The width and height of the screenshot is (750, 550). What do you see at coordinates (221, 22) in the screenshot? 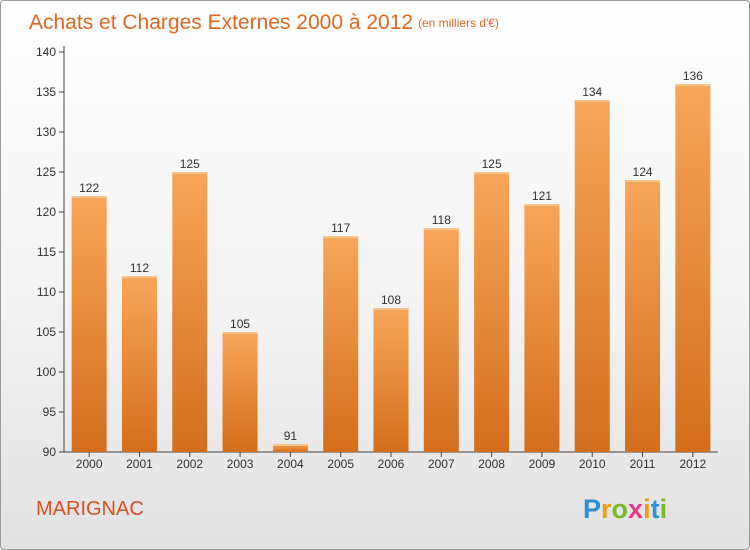
I see `chart-title: Achats et Charges Externes 2000 à 2012` at bounding box center [221, 22].